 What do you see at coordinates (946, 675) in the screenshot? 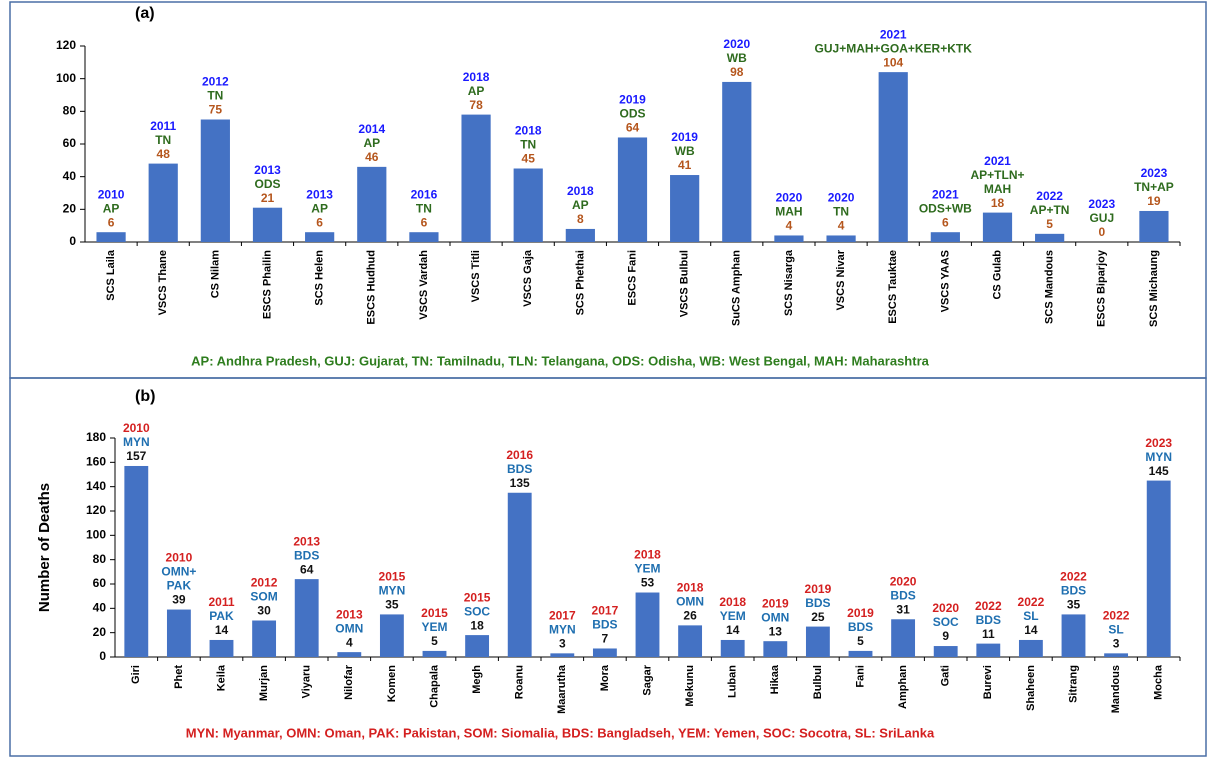
I see `x-tick-label: Gati` at bounding box center [946, 675].